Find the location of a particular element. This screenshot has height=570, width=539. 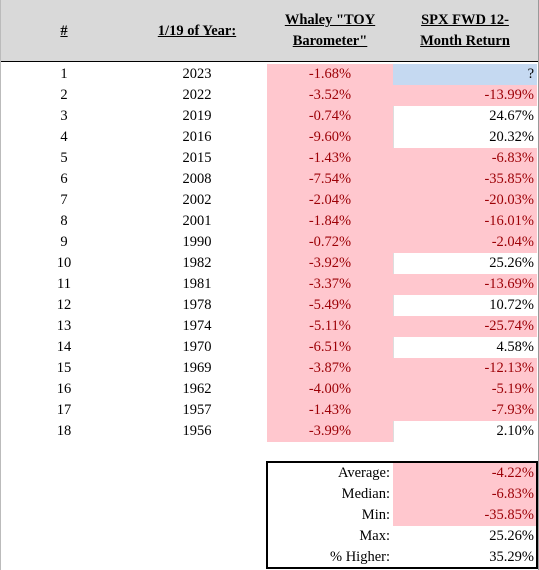

table-cell: 15 is located at coordinates (64, 368).